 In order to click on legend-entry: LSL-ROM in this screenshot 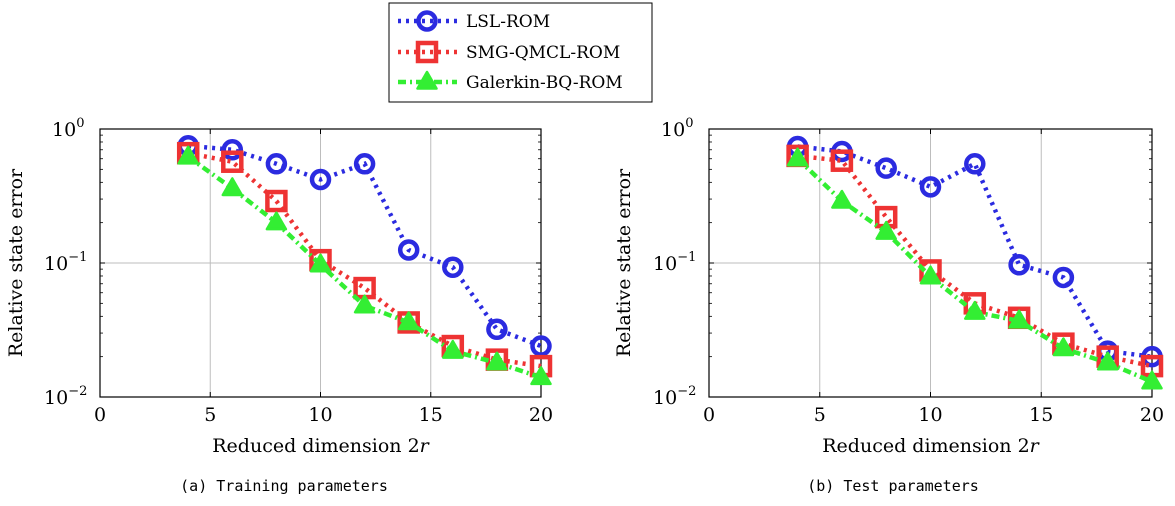, I will do `click(474, 21)`.